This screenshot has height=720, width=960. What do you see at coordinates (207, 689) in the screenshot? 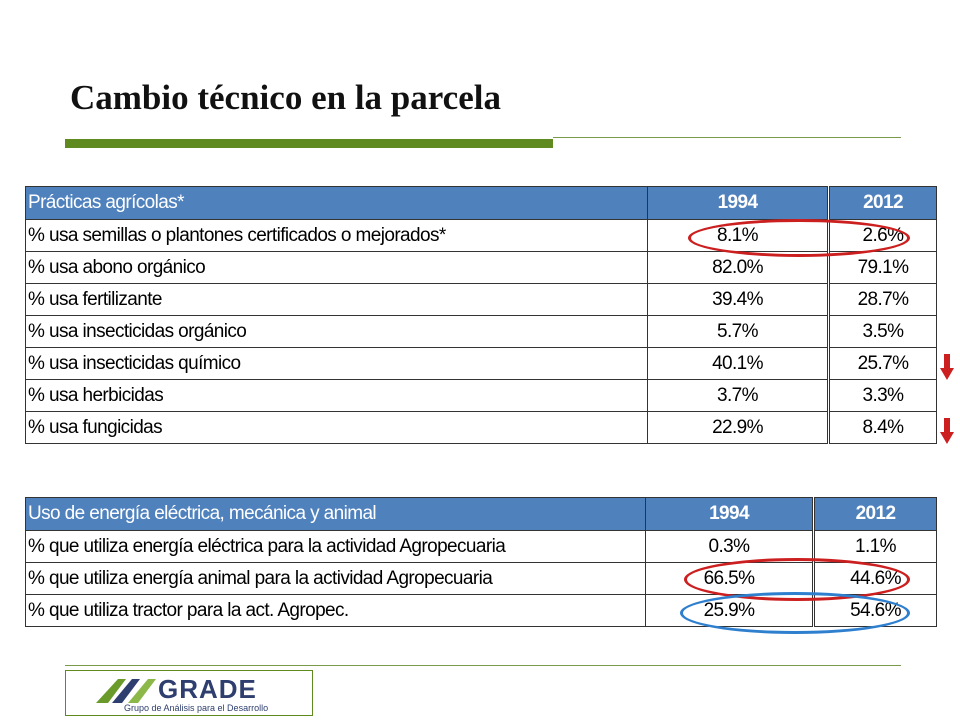
I see `logo-name: GRADE` at bounding box center [207, 689].